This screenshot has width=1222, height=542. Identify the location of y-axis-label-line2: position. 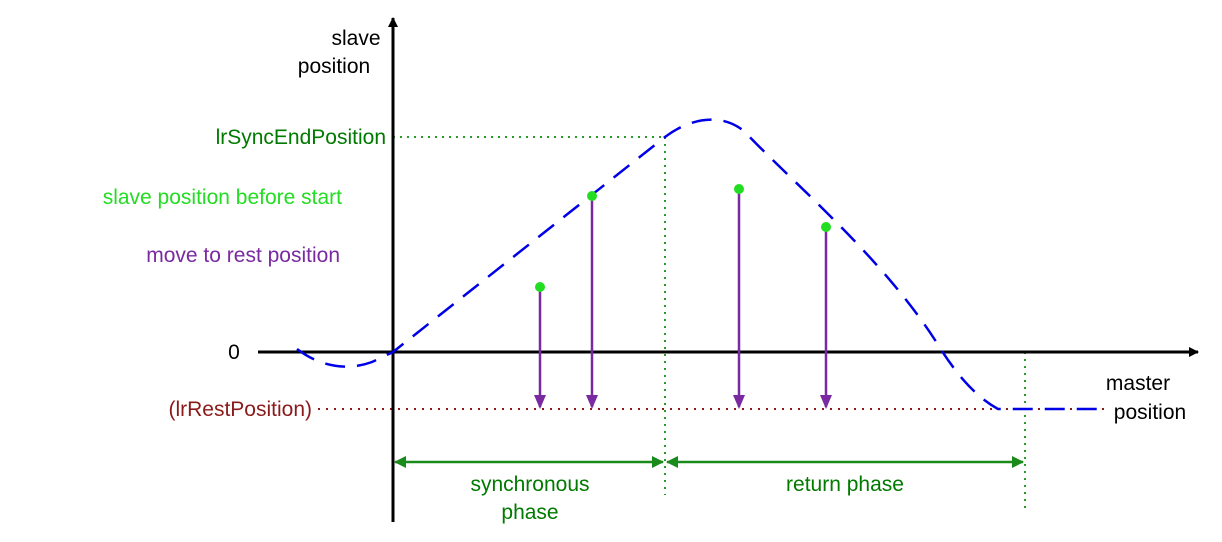
(334, 66).